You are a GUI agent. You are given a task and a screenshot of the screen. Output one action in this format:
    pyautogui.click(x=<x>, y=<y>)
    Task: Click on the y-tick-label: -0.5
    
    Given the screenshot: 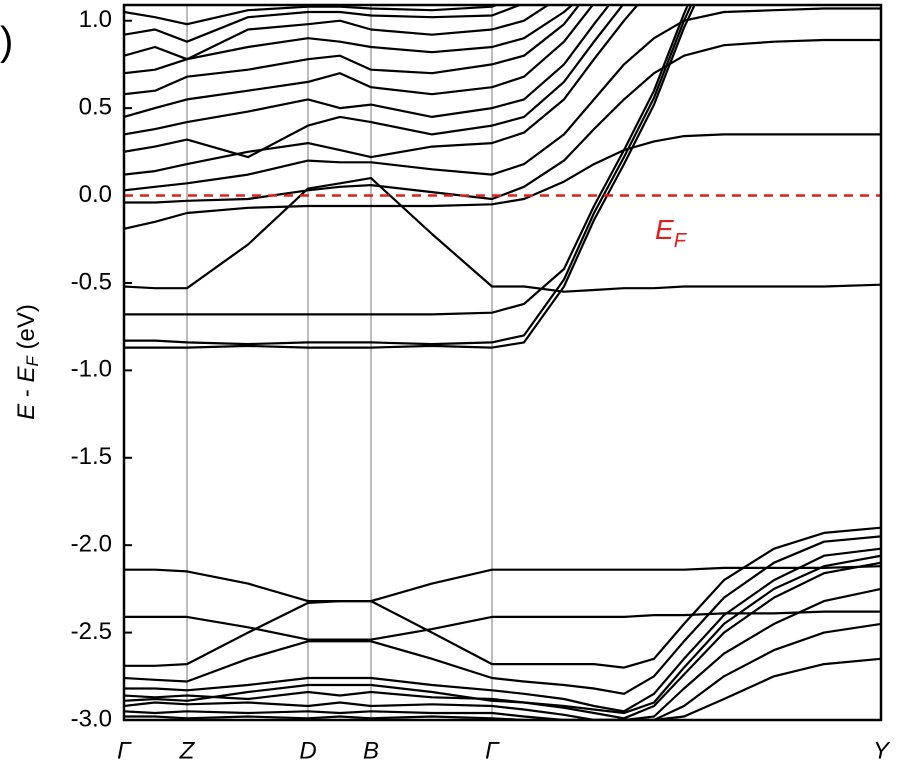 What is the action you would take?
    pyautogui.click(x=91, y=281)
    